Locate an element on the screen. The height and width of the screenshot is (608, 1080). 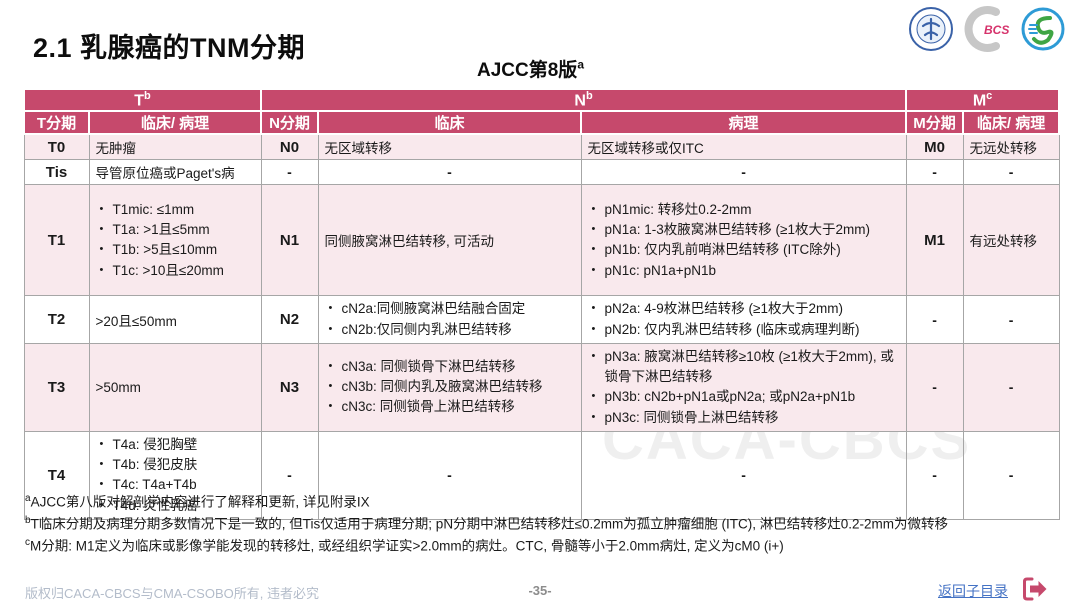
column-header: T分期 is located at coordinates (56, 123).